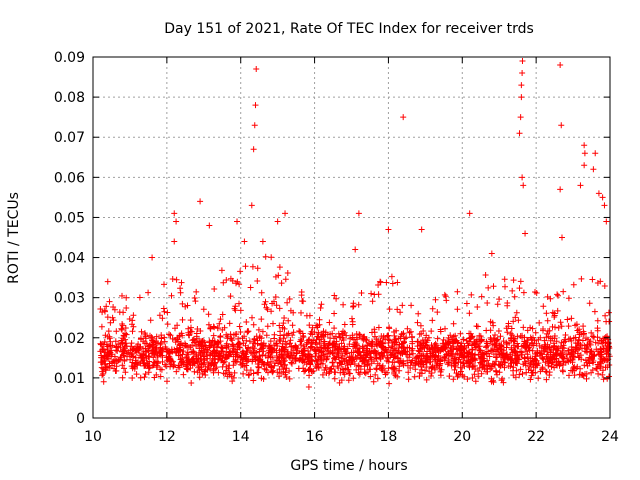 The height and width of the screenshot is (480, 640). I want to click on y-tick-label: 0.03, so click(69, 299).